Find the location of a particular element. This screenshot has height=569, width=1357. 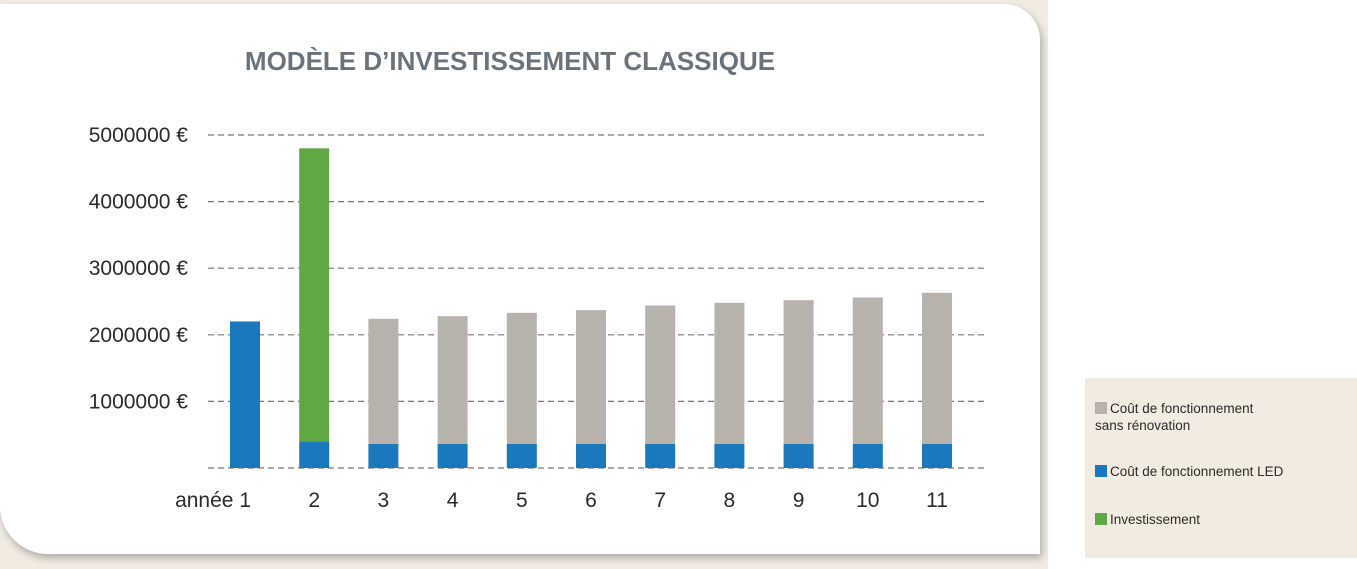

legend-label-line1: Coût de fonctionnement is located at coordinates (1182, 408).